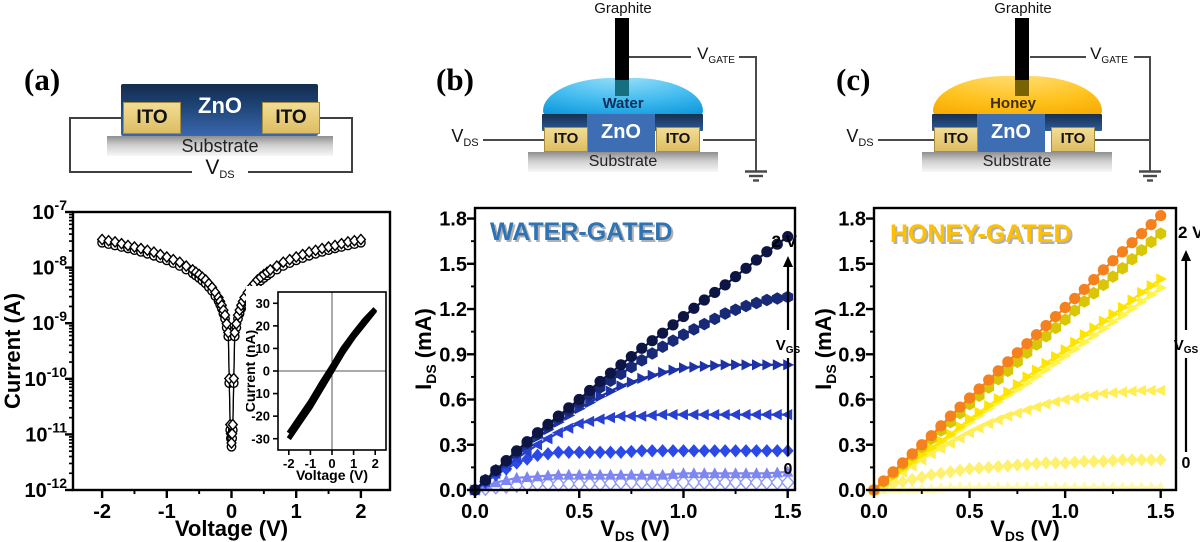  I want to click on svg-text: 10, so click(263, 348).